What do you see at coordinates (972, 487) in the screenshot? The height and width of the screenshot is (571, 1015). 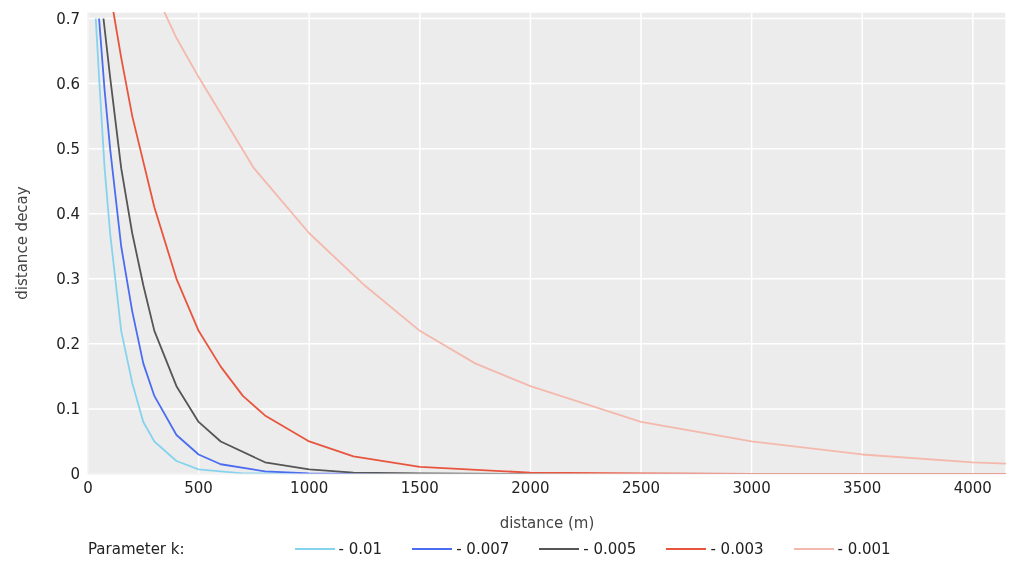 I see `x-tick-label: 4000` at bounding box center [972, 487].